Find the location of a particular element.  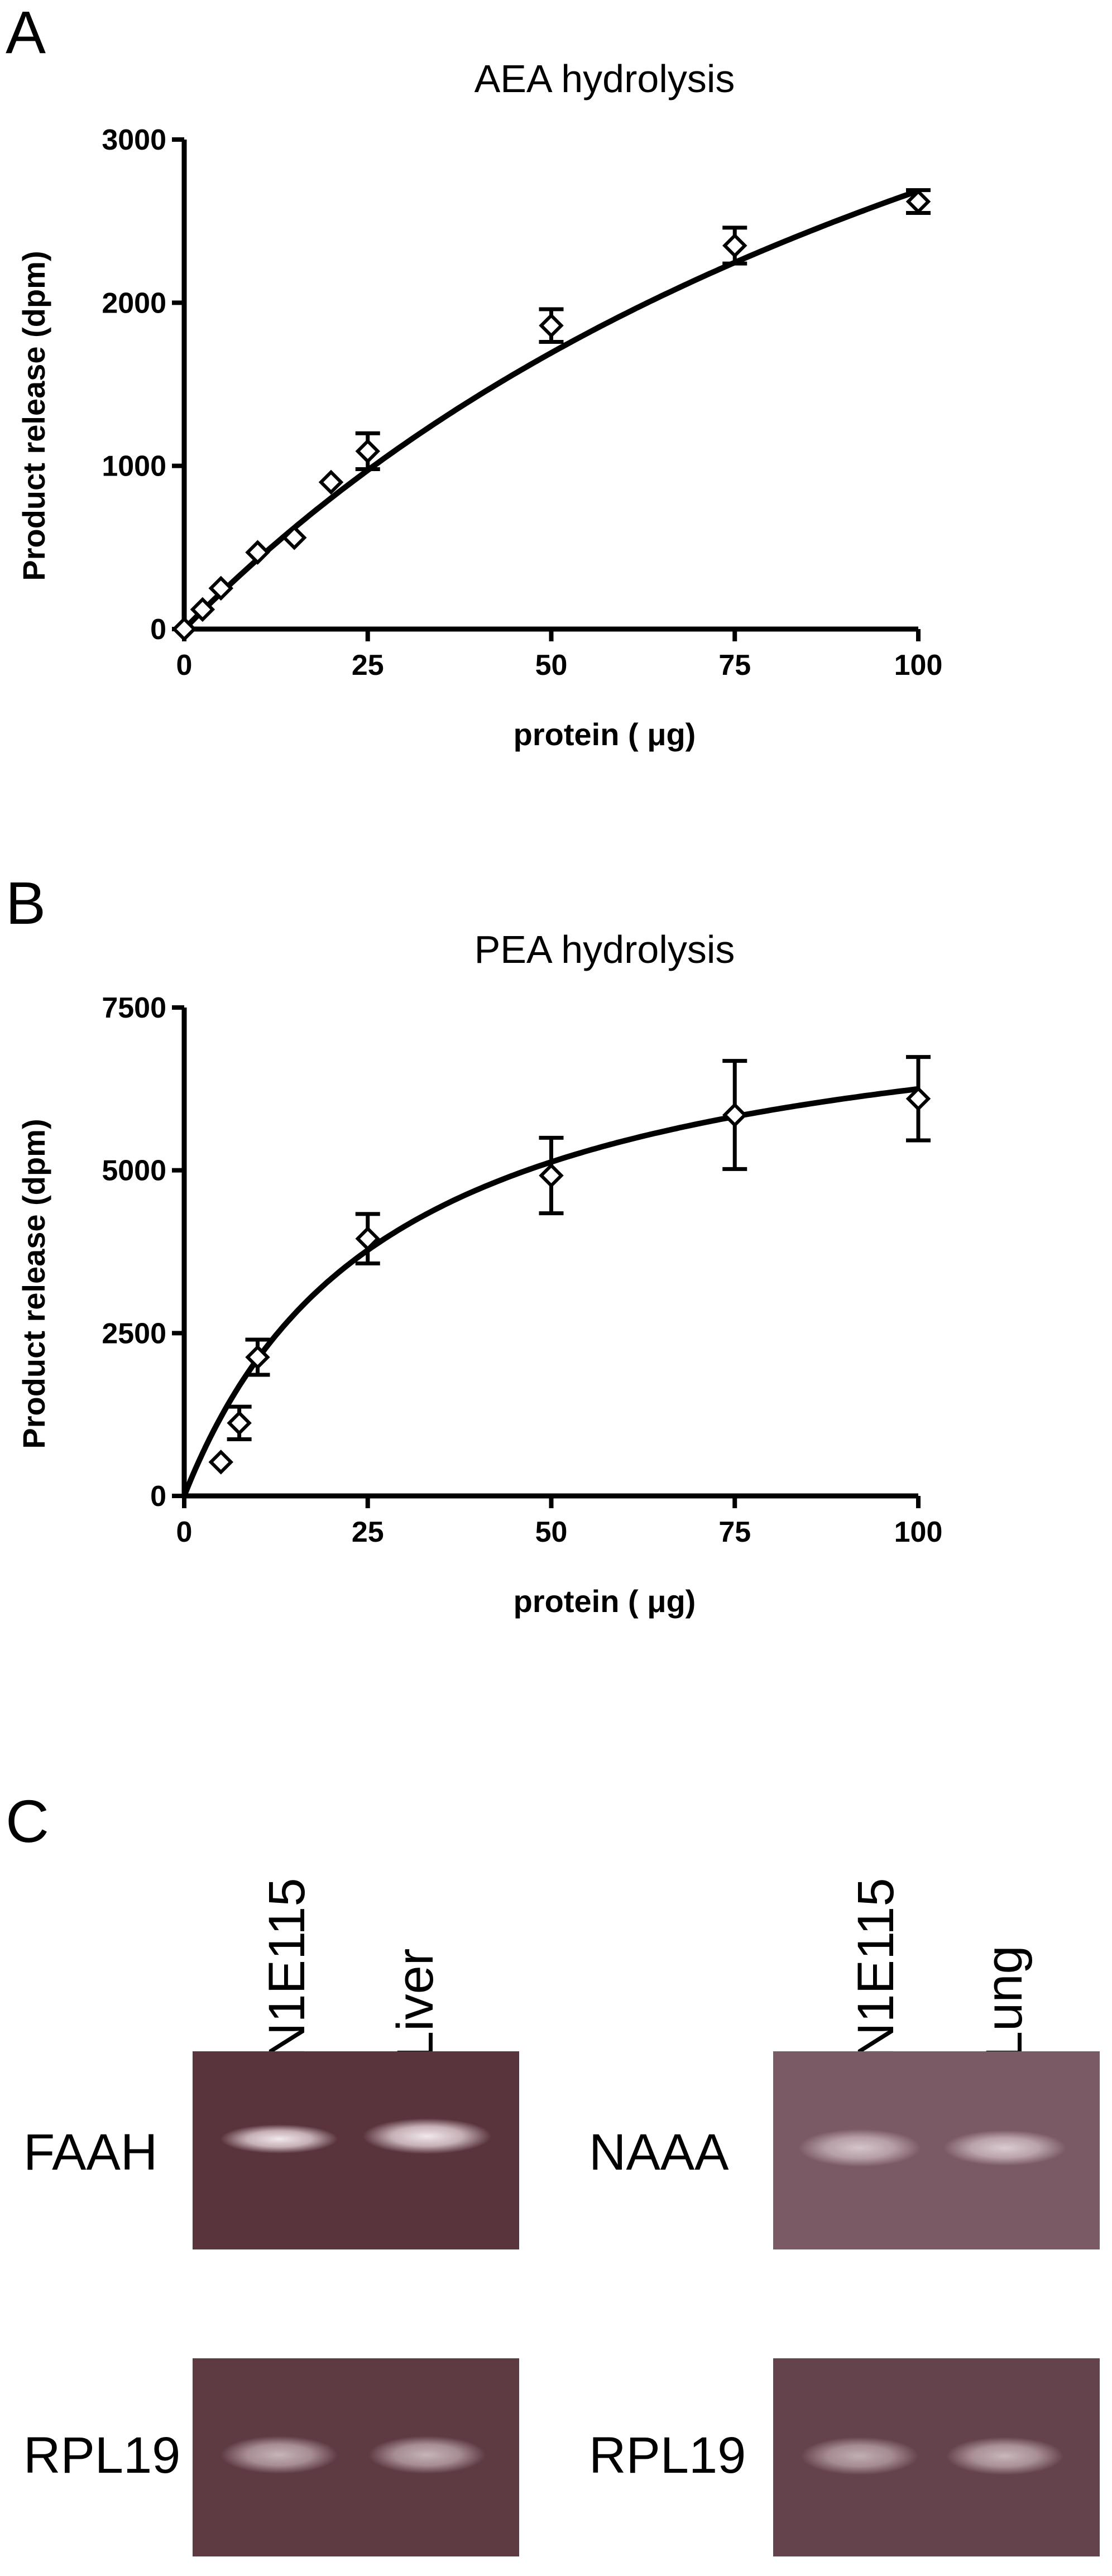

fit-curve is located at coordinates (550, 409).